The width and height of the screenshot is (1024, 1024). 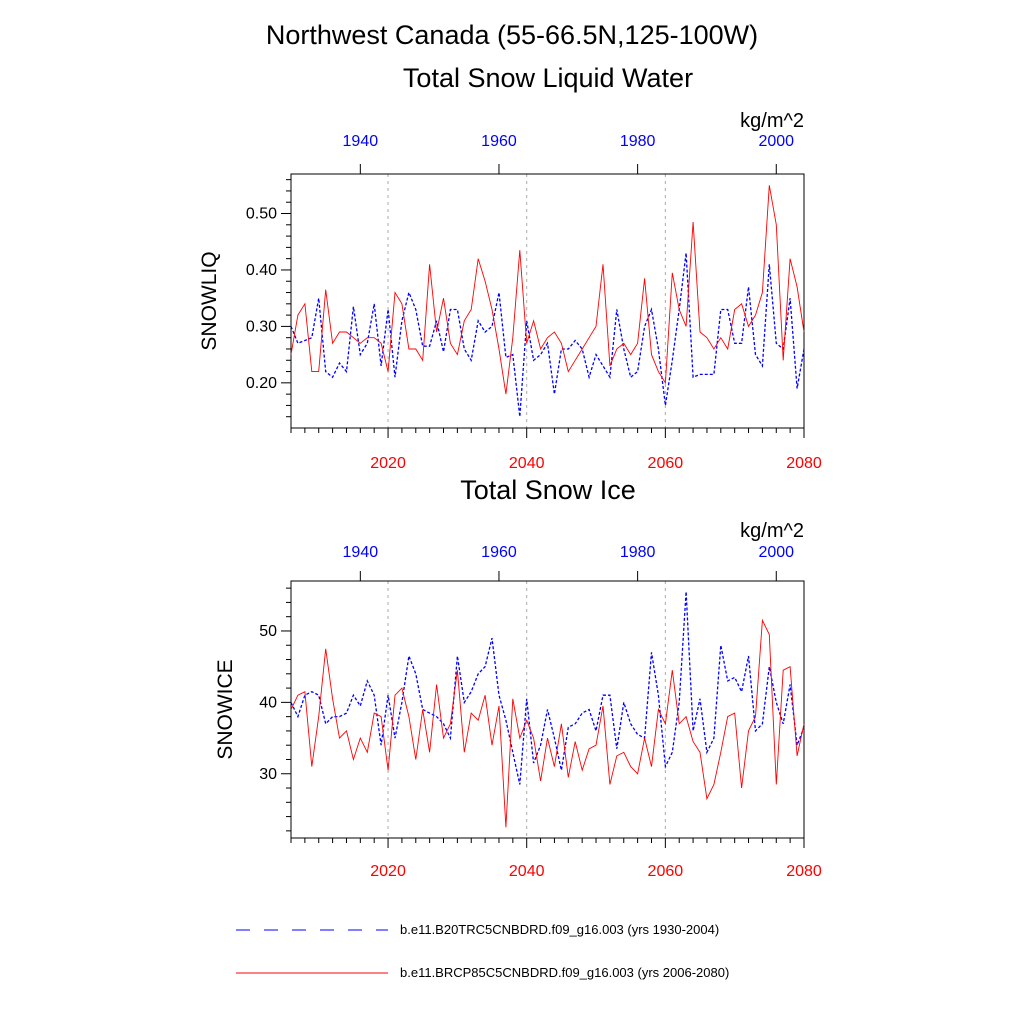 What do you see at coordinates (512, 35) in the screenshot?
I see `main-title: Northwest Canada (55-66.5N,125-100W)` at bounding box center [512, 35].